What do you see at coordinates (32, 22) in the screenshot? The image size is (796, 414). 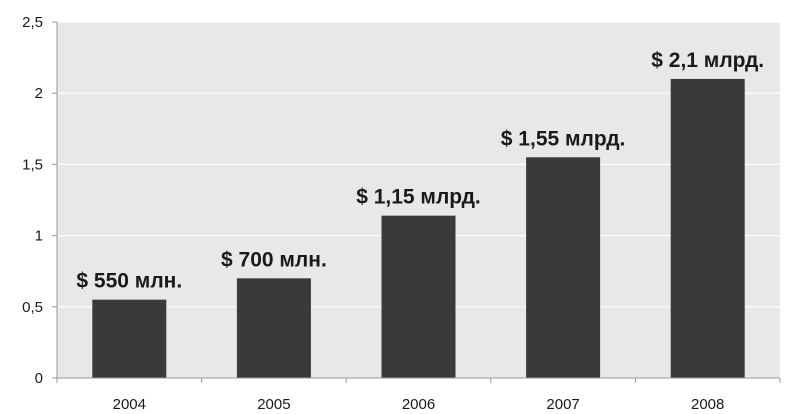 I see `y-tick-label: 2,5` at bounding box center [32, 22].